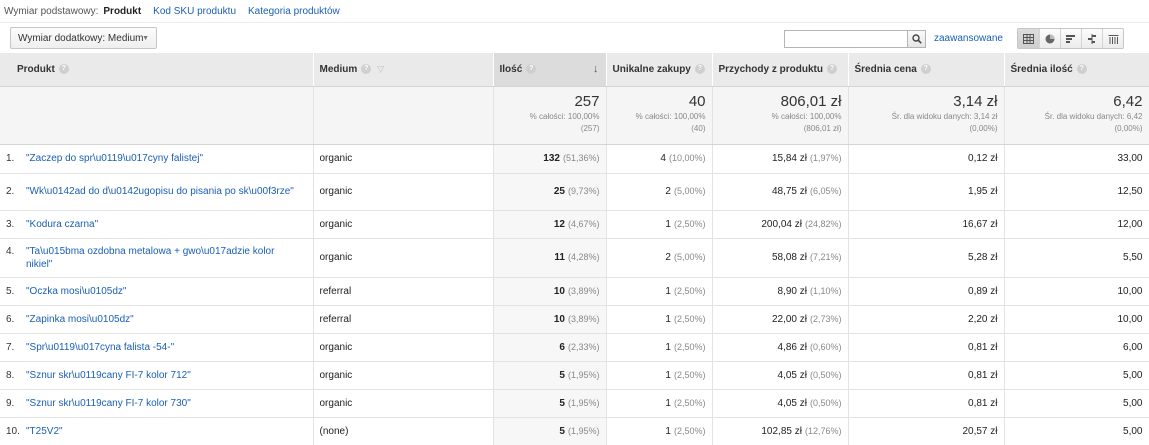 The width and height of the screenshot is (1149, 445). I want to click on medium-cell: (none), so click(403, 431).